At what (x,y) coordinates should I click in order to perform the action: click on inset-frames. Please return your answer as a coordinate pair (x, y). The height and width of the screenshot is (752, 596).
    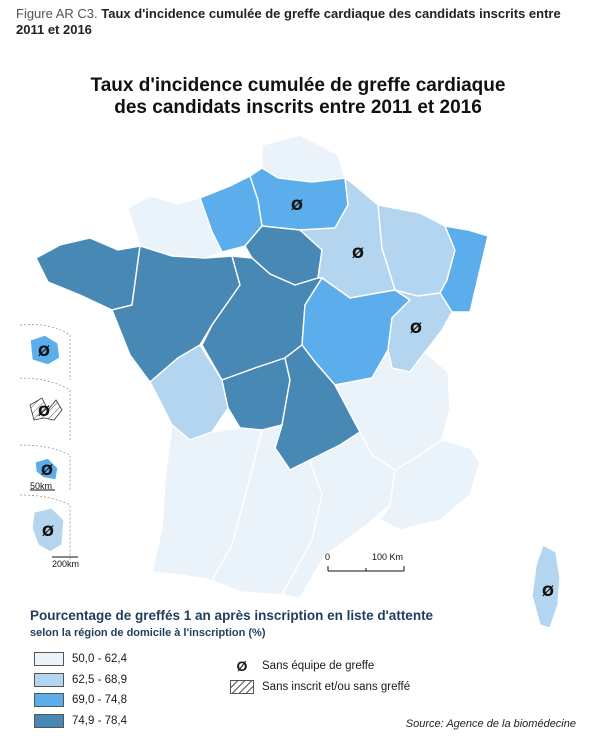
    Looking at the image, I should click on (45, 442).